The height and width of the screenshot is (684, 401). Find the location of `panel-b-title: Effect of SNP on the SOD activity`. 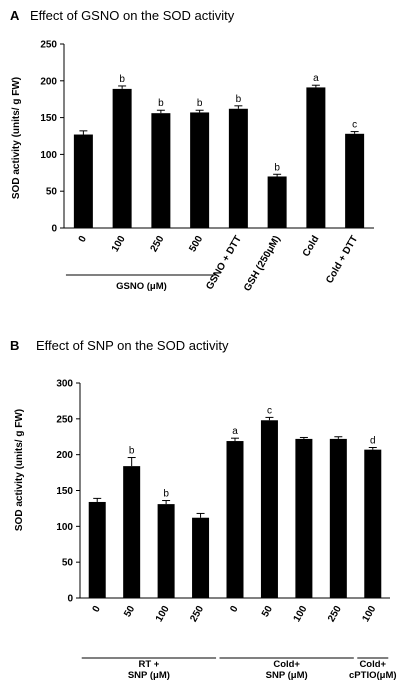

panel-b-title: Effect of SNP on the SOD activity is located at coordinates (132, 345).